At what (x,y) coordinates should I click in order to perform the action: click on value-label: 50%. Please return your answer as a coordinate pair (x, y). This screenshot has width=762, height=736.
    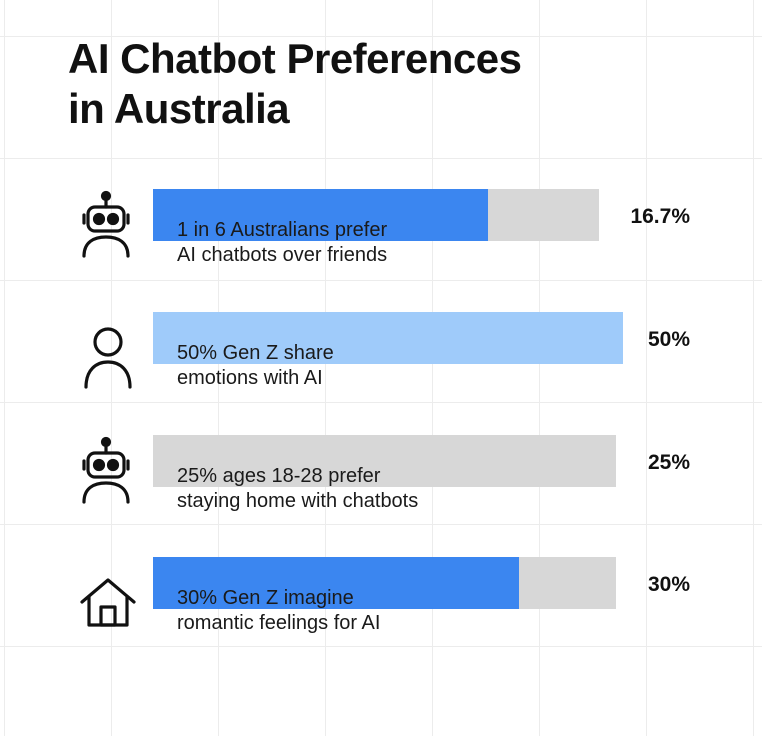
    Looking at the image, I should click on (668, 339).